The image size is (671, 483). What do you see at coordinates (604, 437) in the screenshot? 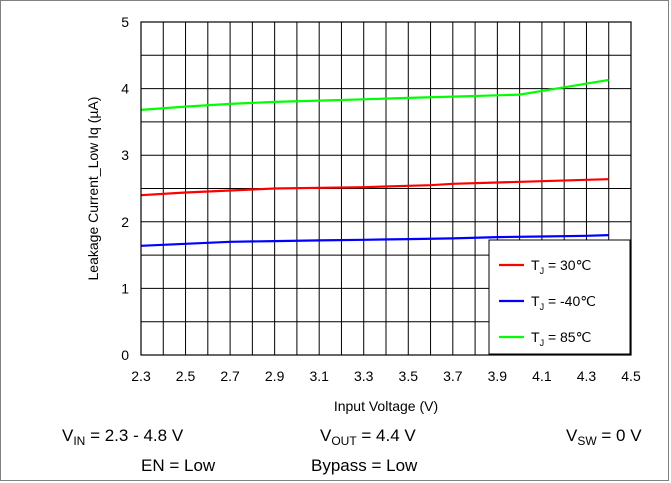
I see `condition-vsw: VSW = 0 V` at bounding box center [604, 437].